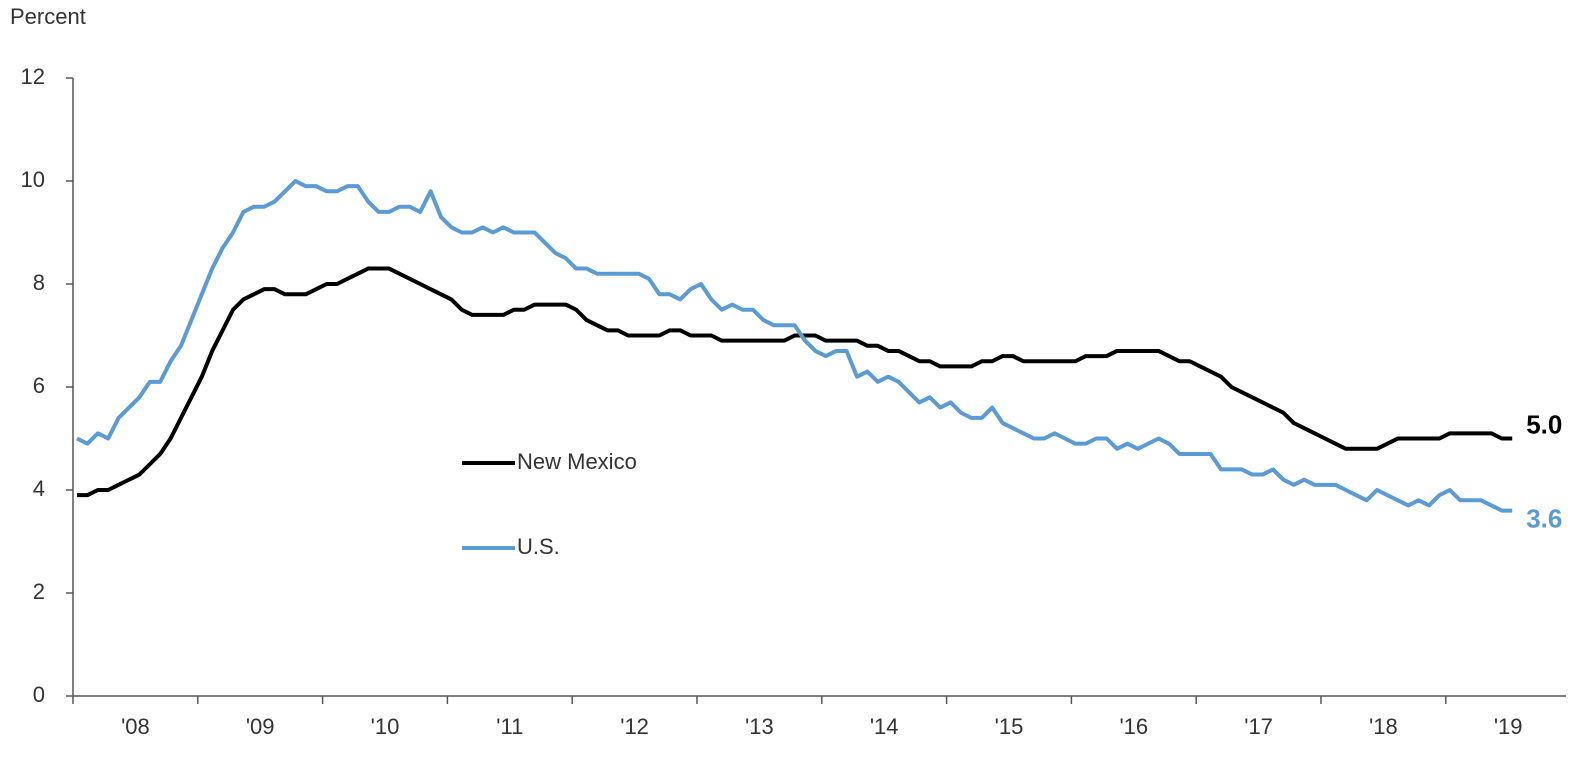 The width and height of the screenshot is (1594, 762). I want to click on x-tick-label: '15, so click(1009, 726).